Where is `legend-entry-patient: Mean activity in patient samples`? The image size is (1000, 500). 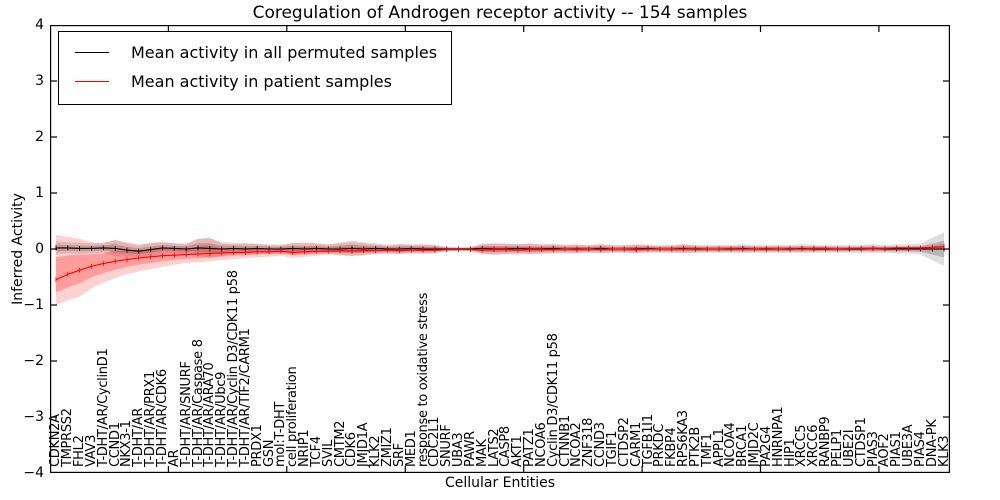 legend-entry-patient: Mean activity in patient samples is located at coordinates (254, 81).